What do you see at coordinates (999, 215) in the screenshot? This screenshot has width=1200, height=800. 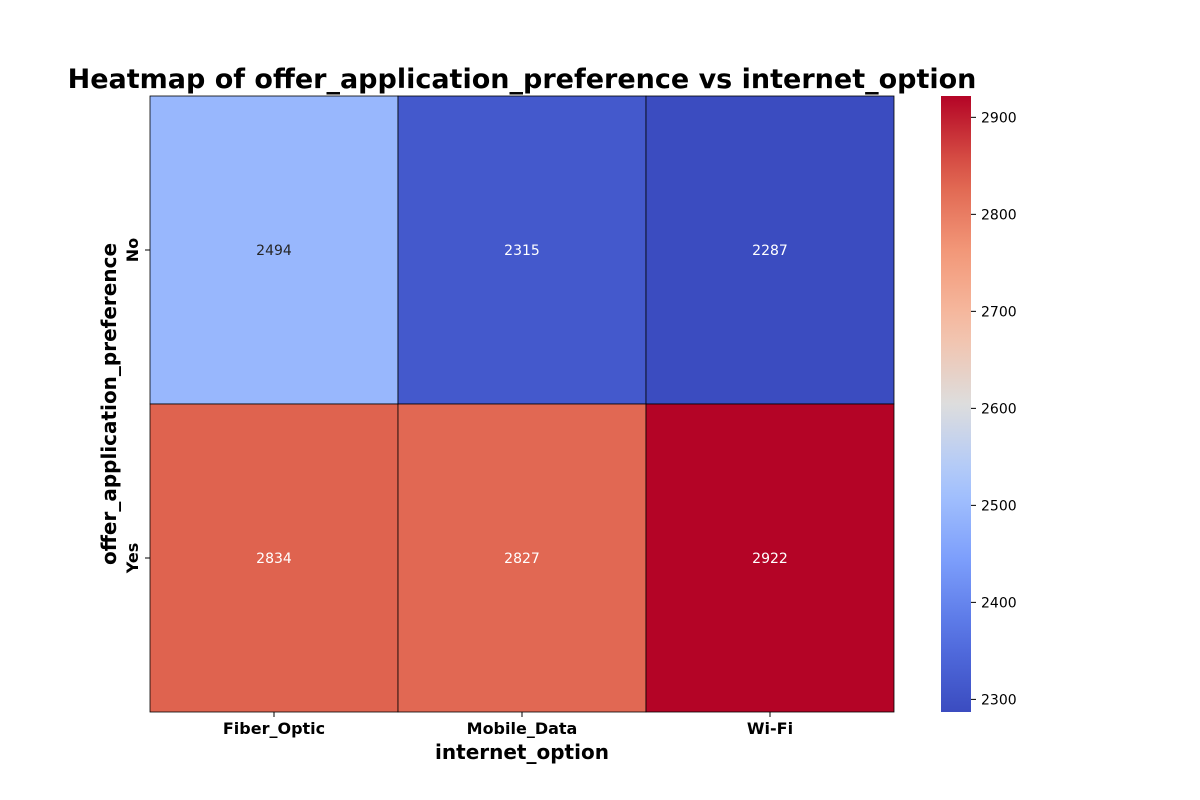 I see `colorbar-tick-label: 2800` at bounding box center [999, 215].